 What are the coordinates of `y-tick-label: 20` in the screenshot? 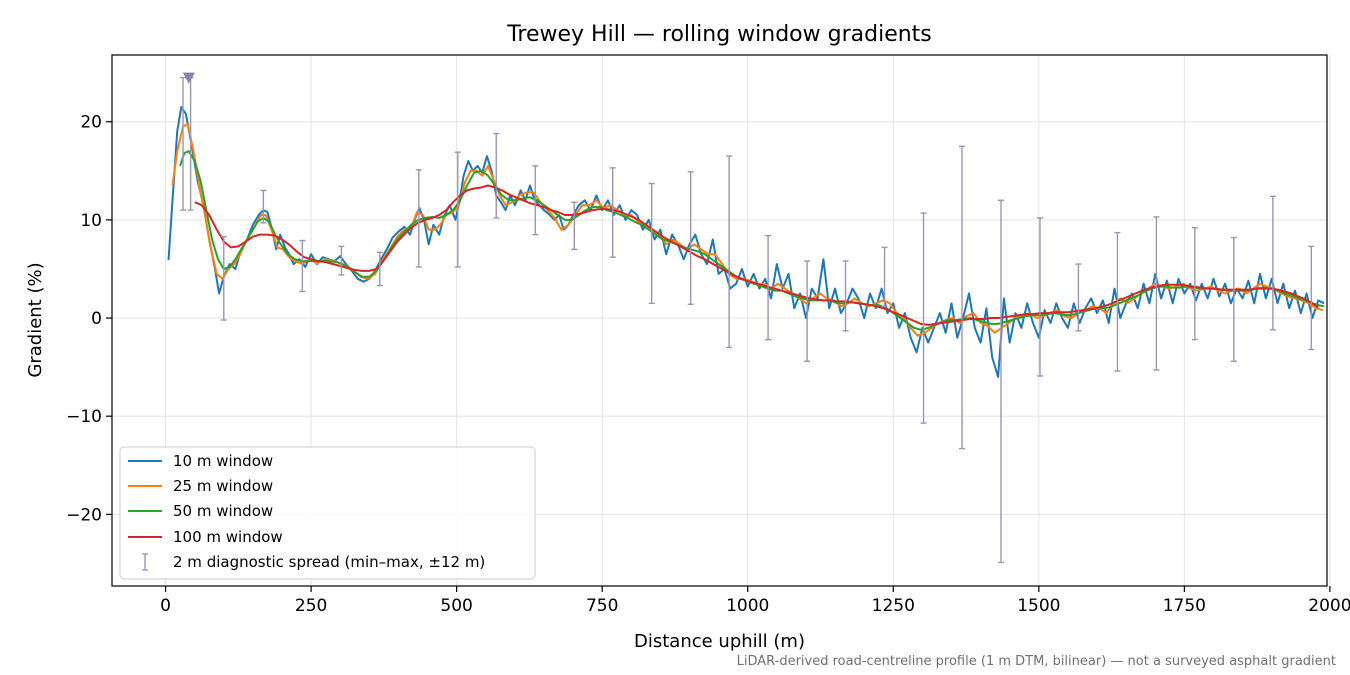 It's located at (91, 123).